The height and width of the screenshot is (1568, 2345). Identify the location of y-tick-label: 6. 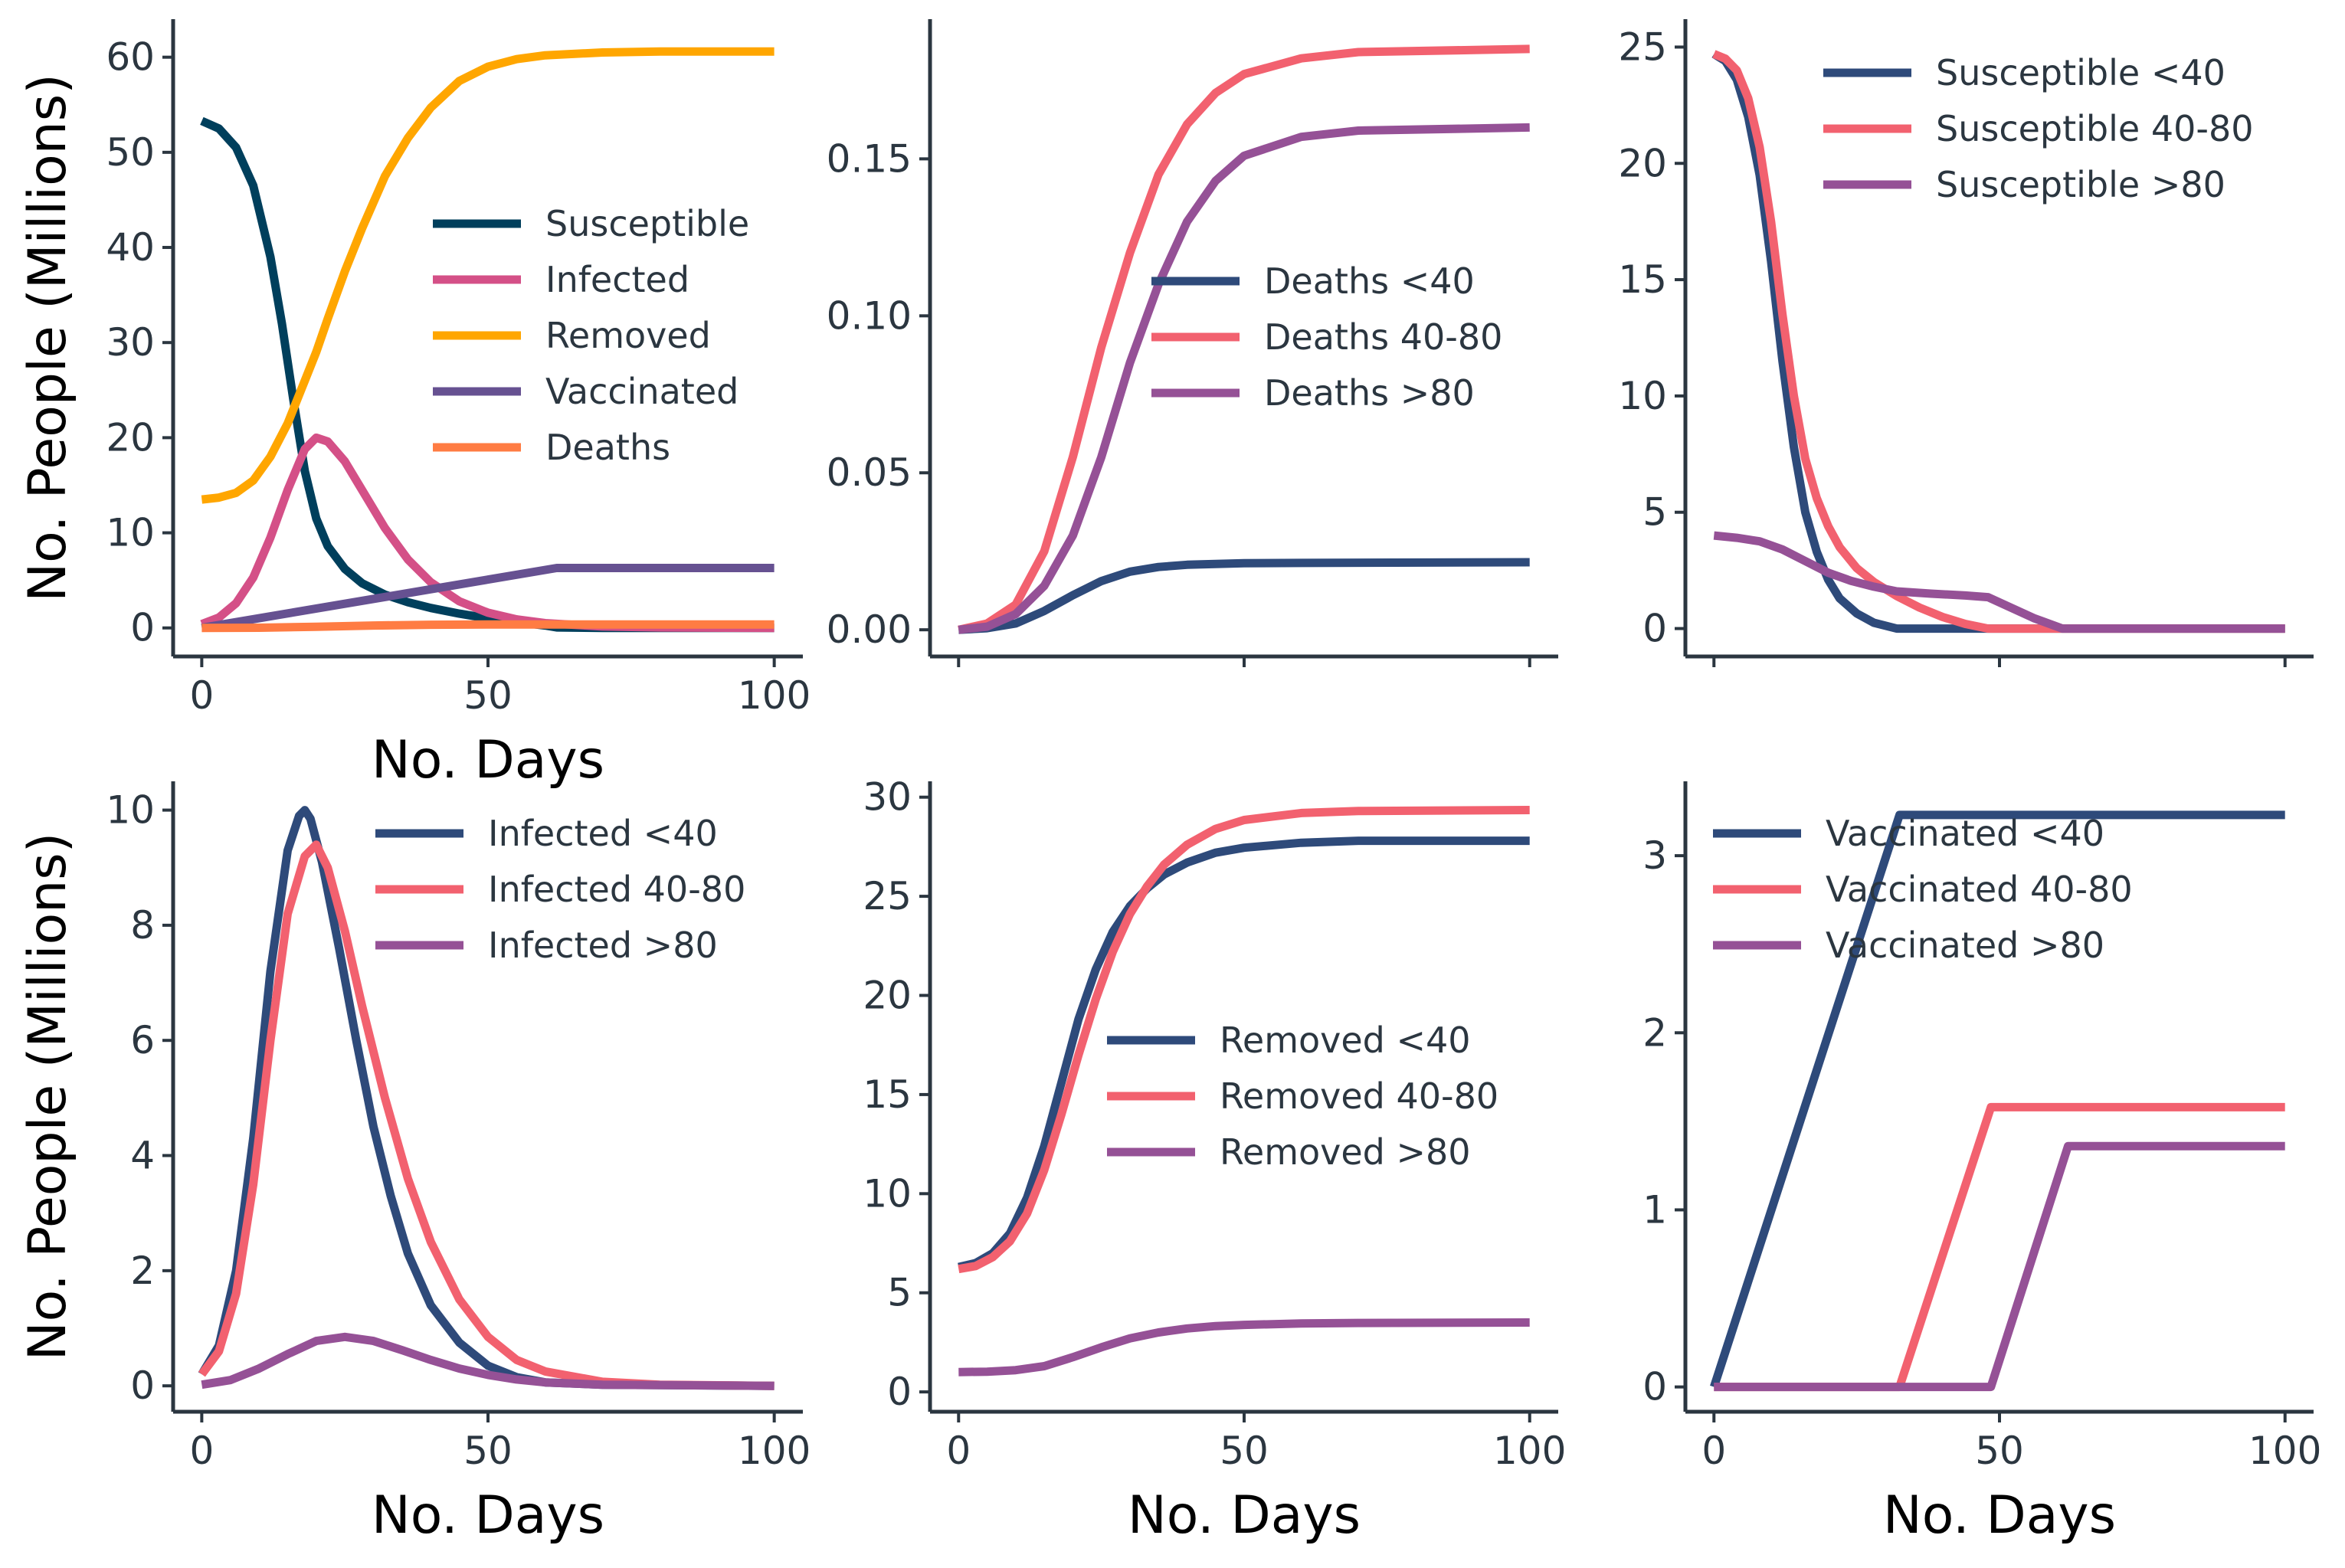
(142, 1040).